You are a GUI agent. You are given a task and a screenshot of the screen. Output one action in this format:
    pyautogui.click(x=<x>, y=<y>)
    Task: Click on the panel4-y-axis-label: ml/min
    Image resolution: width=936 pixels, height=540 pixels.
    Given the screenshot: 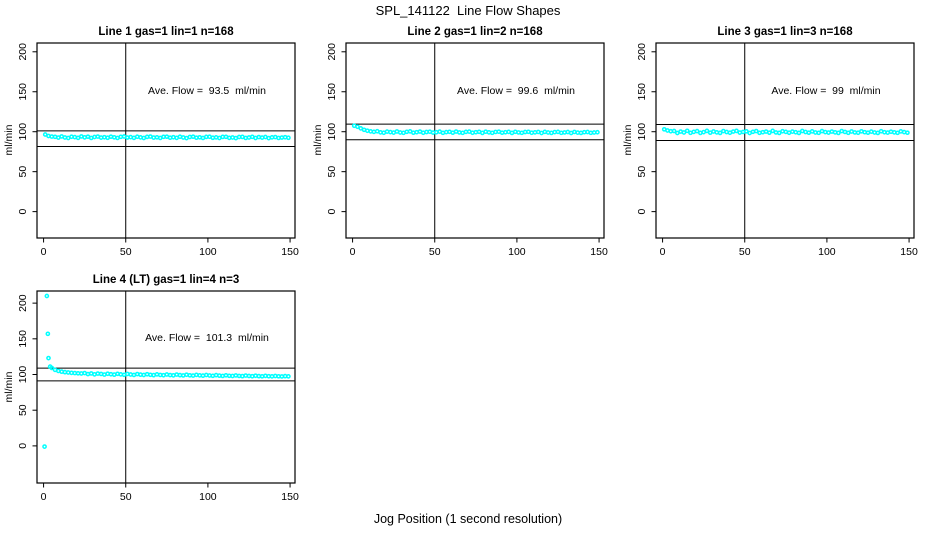 What is the action you would take?
    pyautogui.click(x=9, y=387)
    